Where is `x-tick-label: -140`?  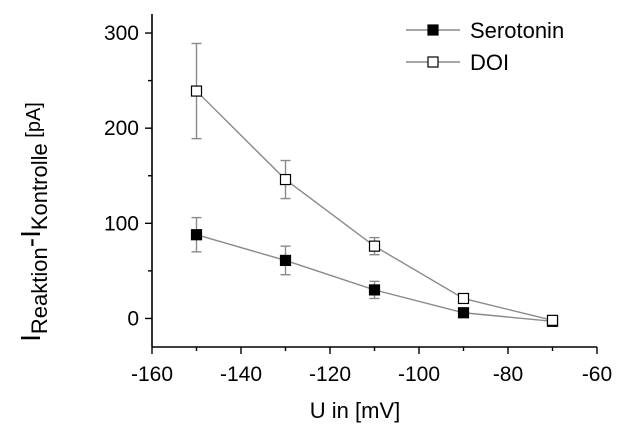 x-tick-label: -140 is located at coordinates (241, 374).